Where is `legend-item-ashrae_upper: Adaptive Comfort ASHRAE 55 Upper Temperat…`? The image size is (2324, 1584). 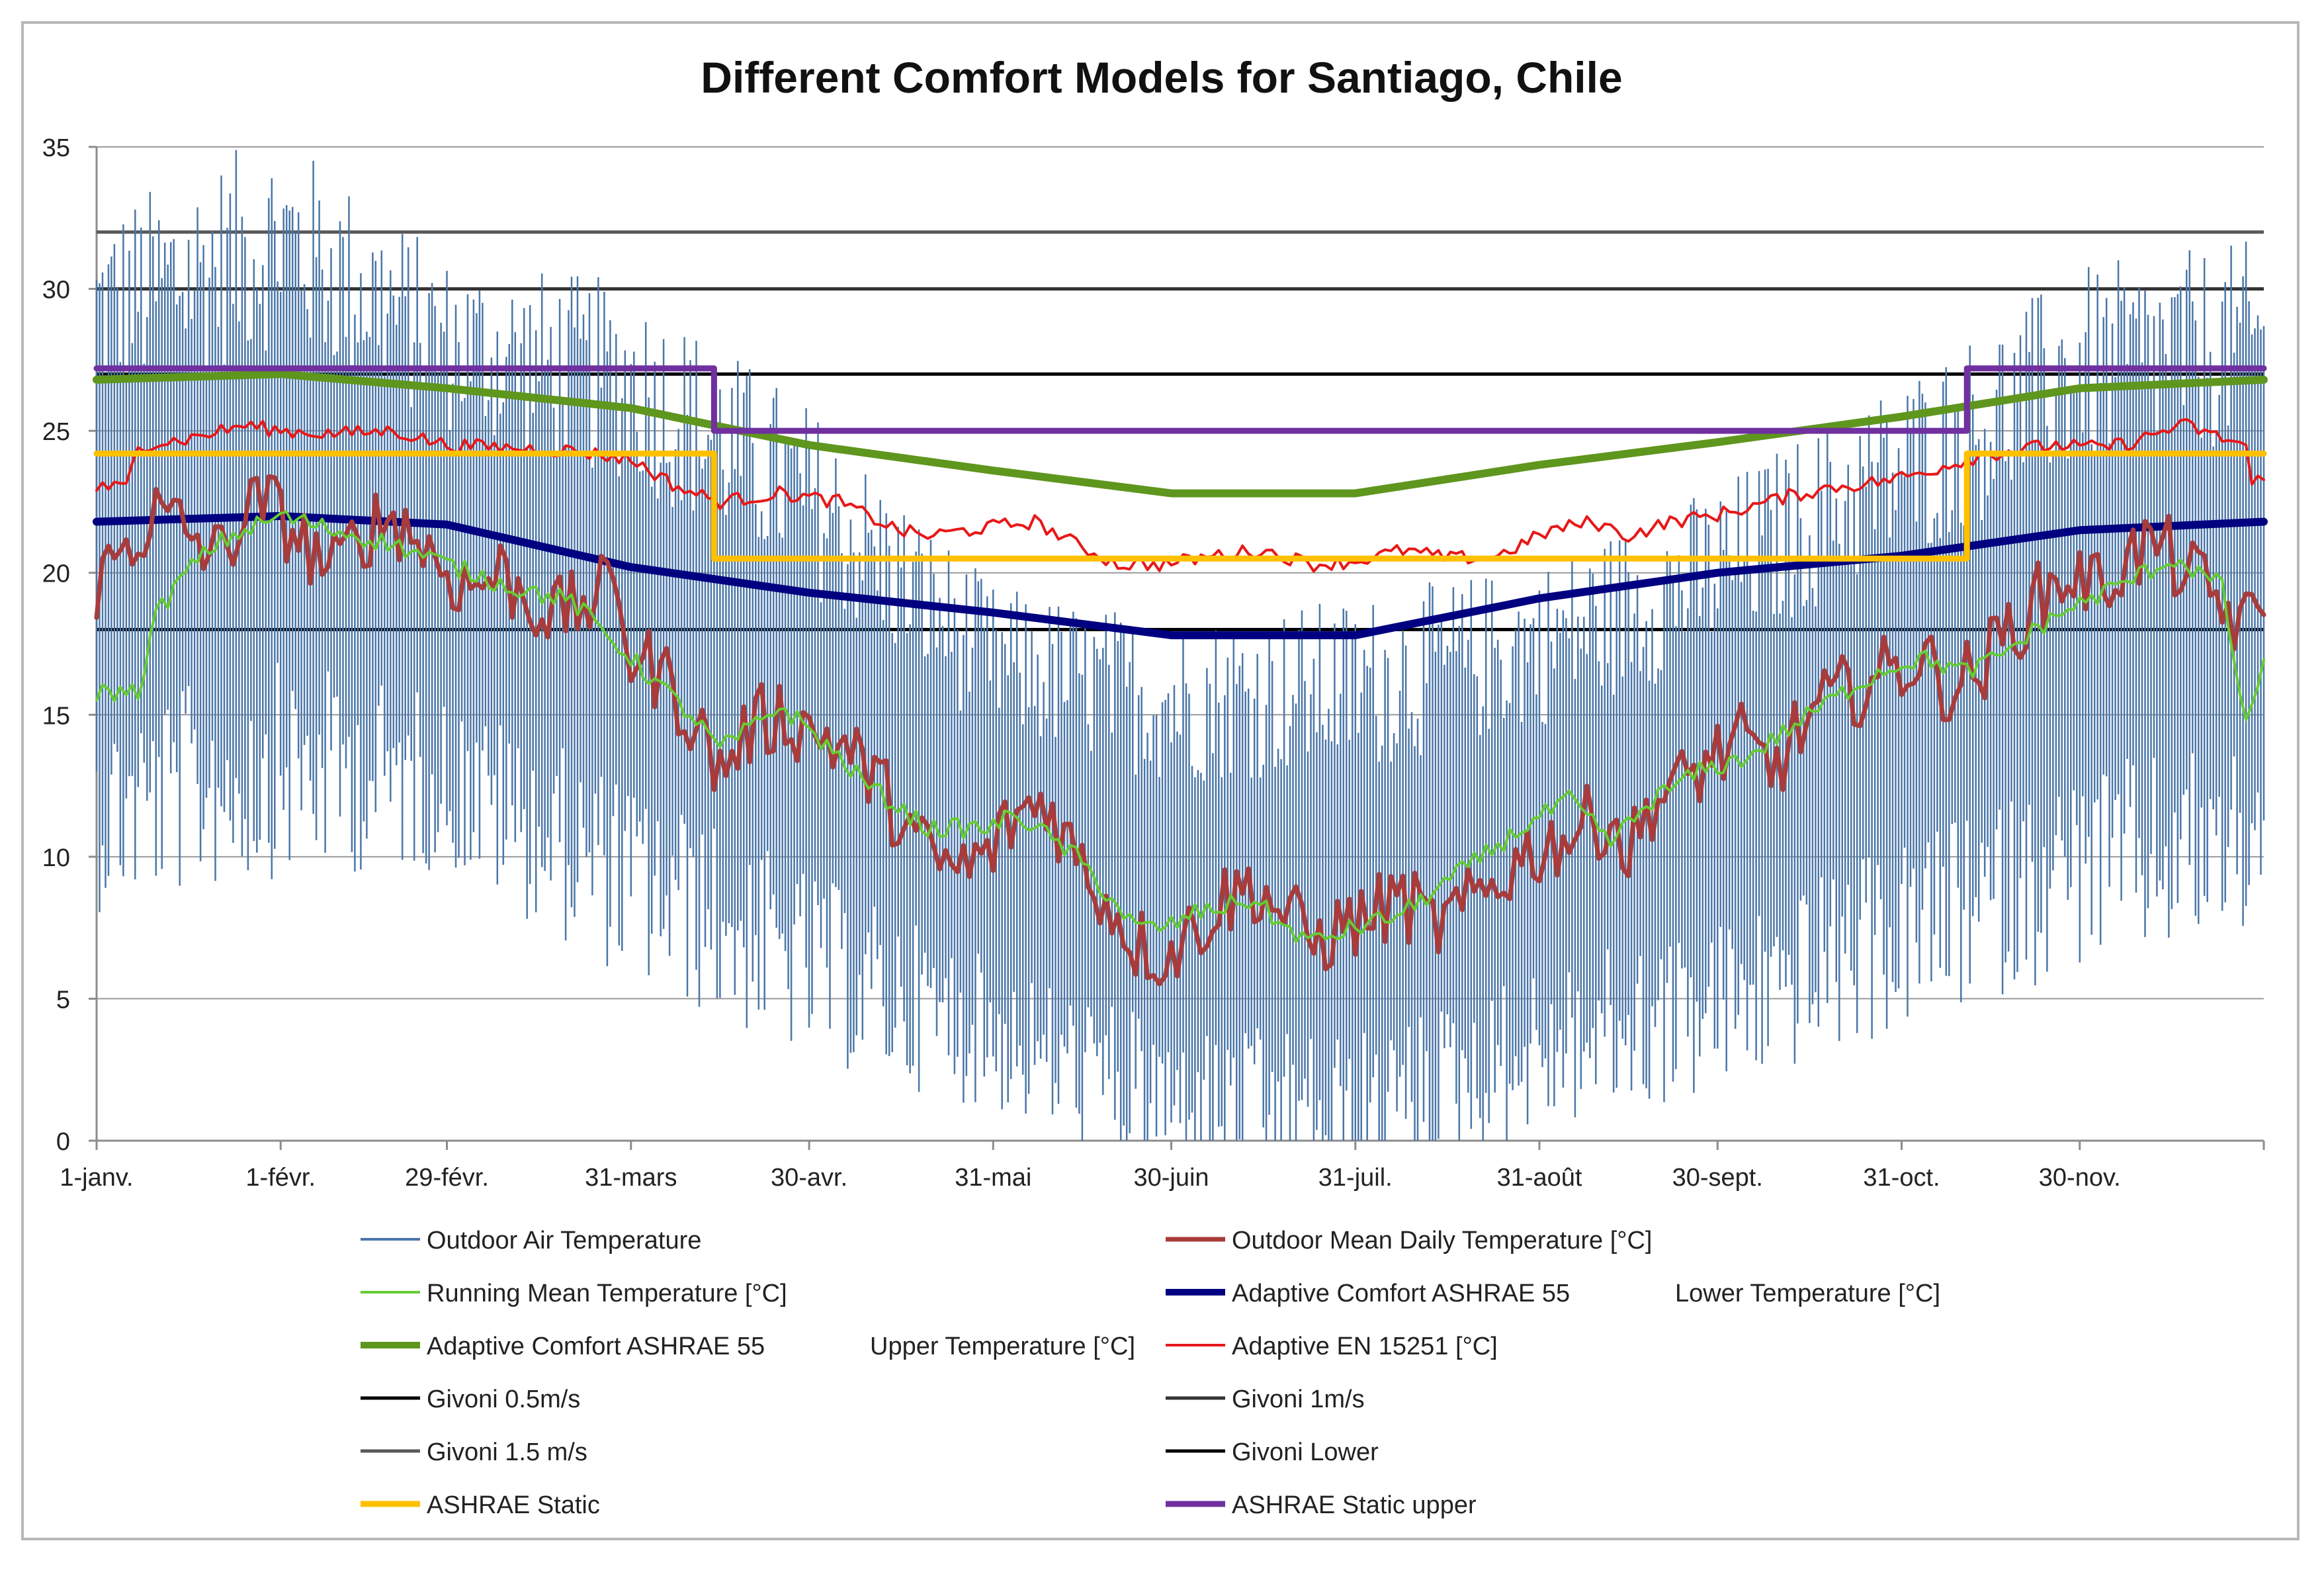 legend-item-ashrae_upper: Adaptive Comfort ASHRAE 55 Upper Temperat… is located at coordinates (748, 1346).